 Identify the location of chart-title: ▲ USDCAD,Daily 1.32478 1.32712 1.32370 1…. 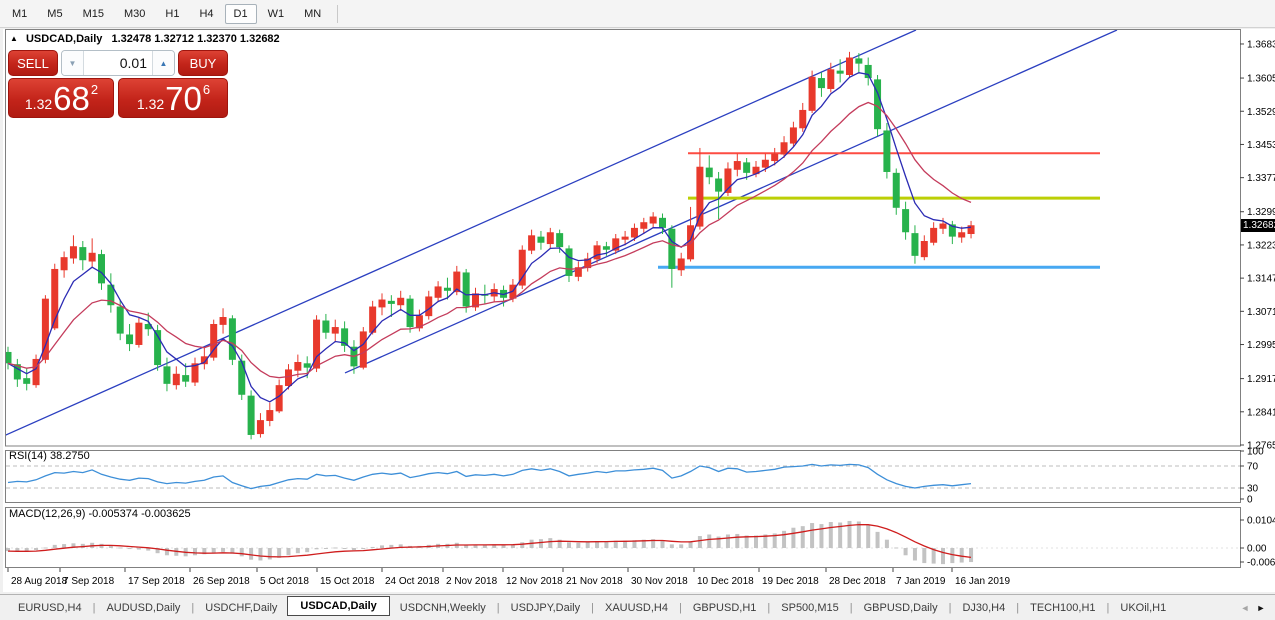
(145, 39).